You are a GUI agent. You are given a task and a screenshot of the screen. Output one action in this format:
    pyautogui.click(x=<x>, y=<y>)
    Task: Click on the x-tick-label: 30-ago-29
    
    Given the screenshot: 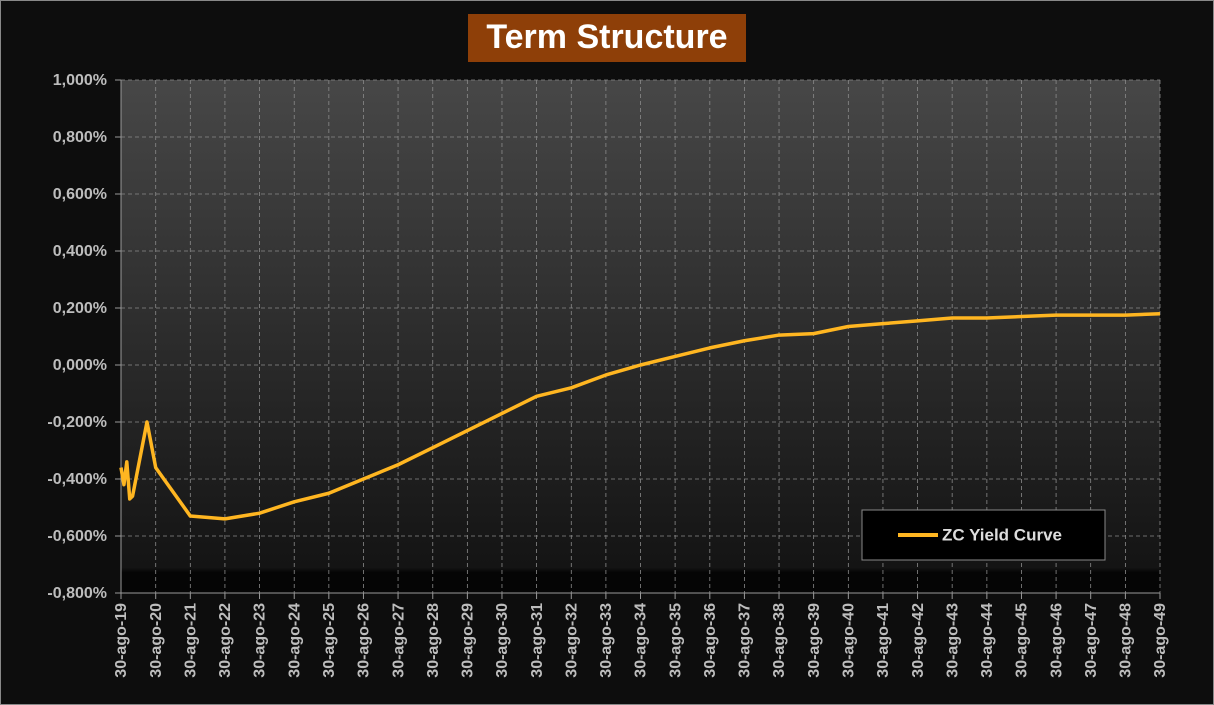 What is the action you would take?
    pyautogui.click(x=468, y=640)
    